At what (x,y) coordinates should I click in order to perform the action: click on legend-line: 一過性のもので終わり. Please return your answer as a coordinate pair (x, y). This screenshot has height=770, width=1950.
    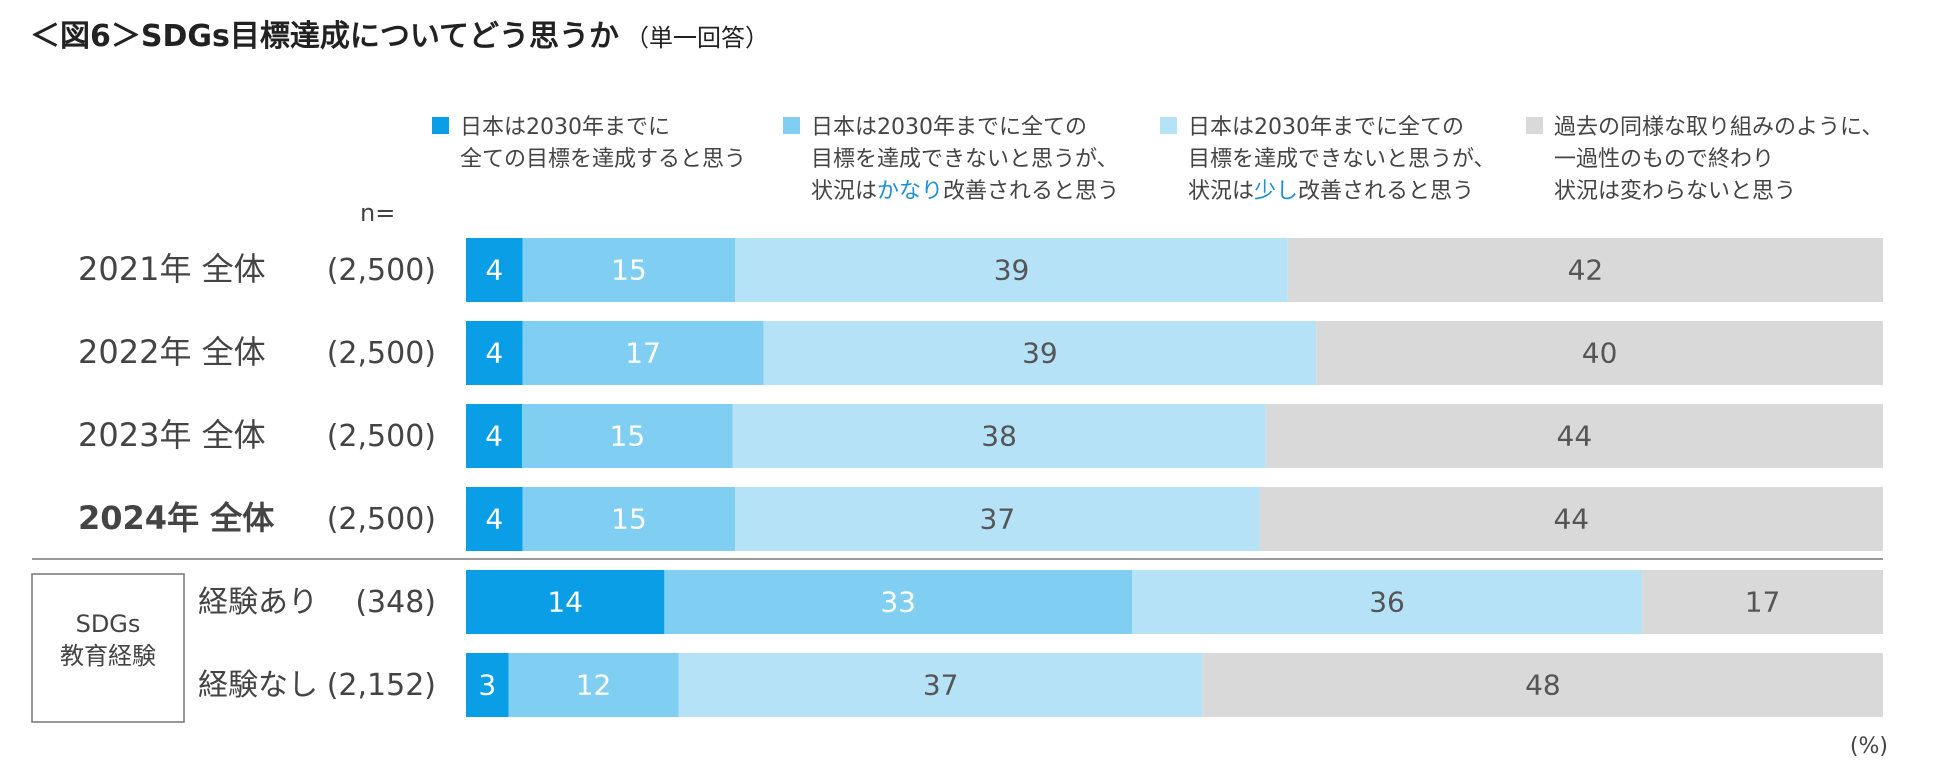
    Looking at the image, I should click on (1664, 159).